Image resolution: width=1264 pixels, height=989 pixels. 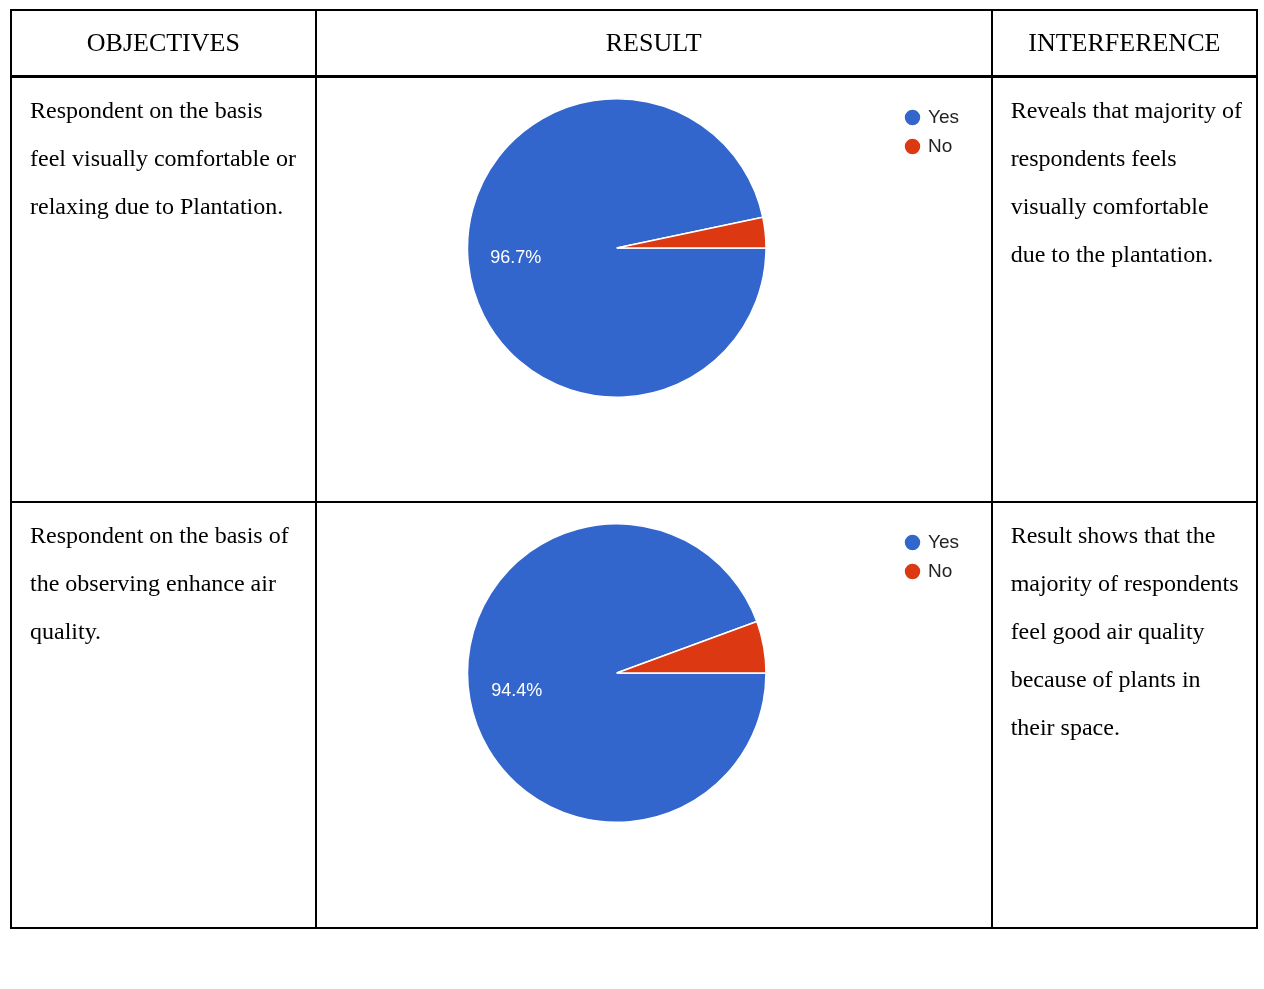 I want to click on text: INTERFERENCE, so click(x=1124, y=43).